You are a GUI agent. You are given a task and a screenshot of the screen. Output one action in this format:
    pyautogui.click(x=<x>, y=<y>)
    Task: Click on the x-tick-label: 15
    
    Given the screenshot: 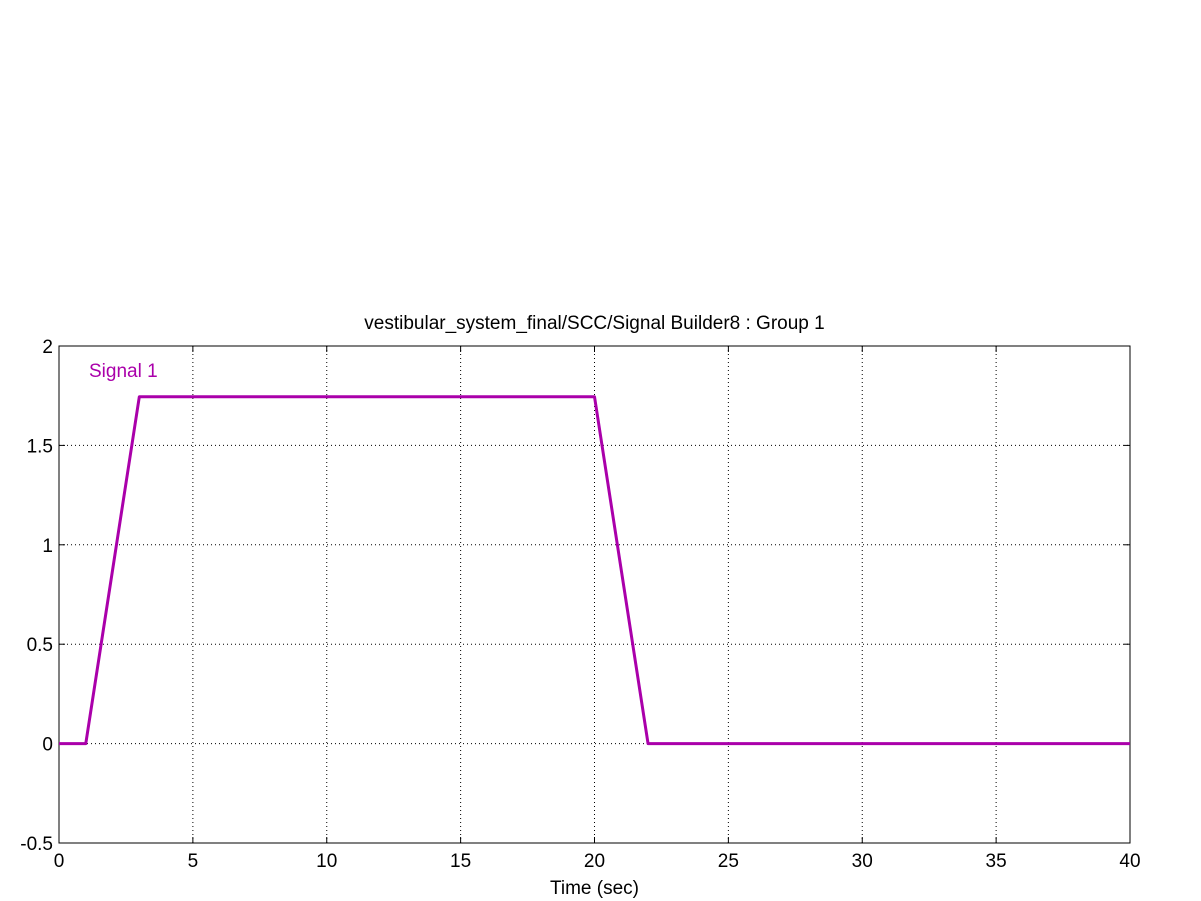 What is the action you would take?
    pyautogui.click(x=460, y=861)
    